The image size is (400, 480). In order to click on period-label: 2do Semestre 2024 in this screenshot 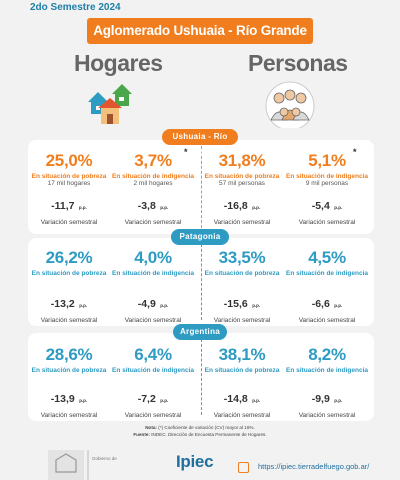, I will do `click(75, 7)`.